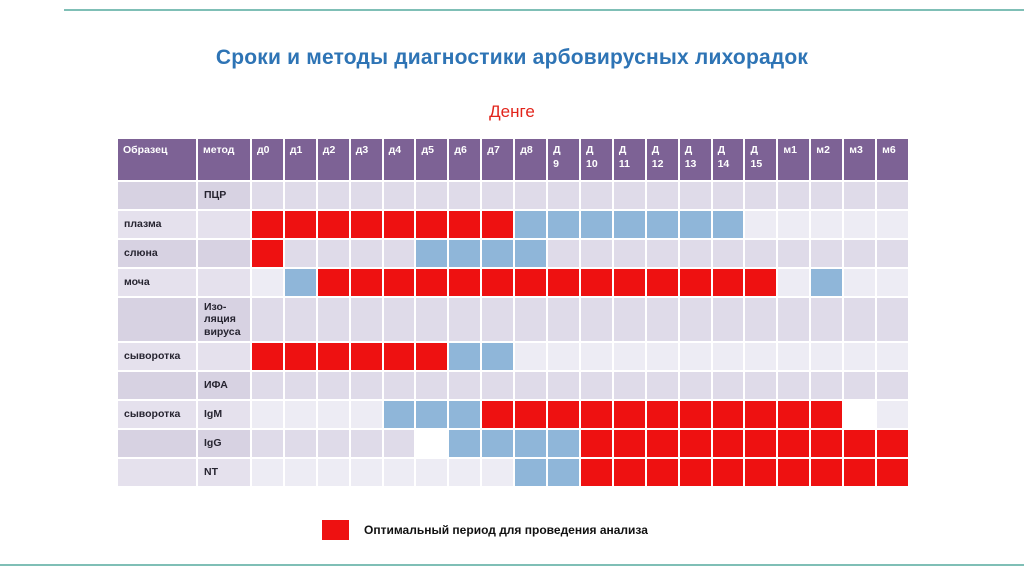 The width and height of the screenshot is (1024, 574). I want to click on table-row: ИФА, so click(513, 386).